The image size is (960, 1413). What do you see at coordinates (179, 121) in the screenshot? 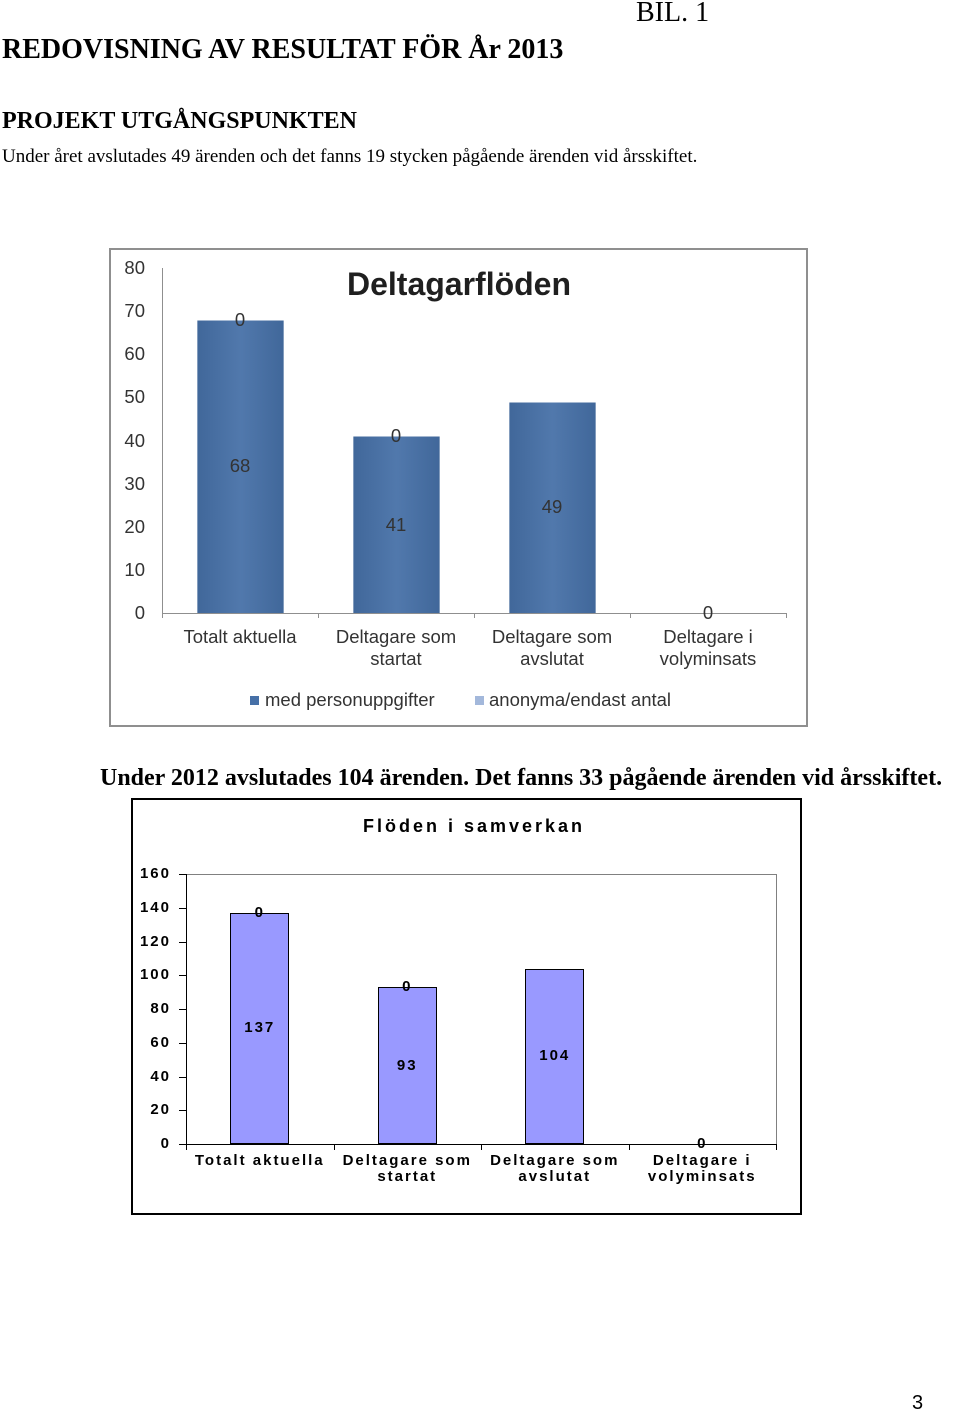
I see `section-heading: PROJEKT UTGÅNGSPUNKTEN` at bounding box center [179, 121].